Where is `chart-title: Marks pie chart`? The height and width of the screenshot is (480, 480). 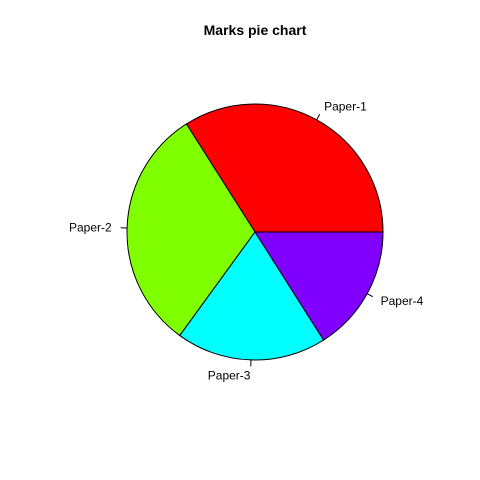
chart-title: Marks pie chart is located at coordinates (255, 30).